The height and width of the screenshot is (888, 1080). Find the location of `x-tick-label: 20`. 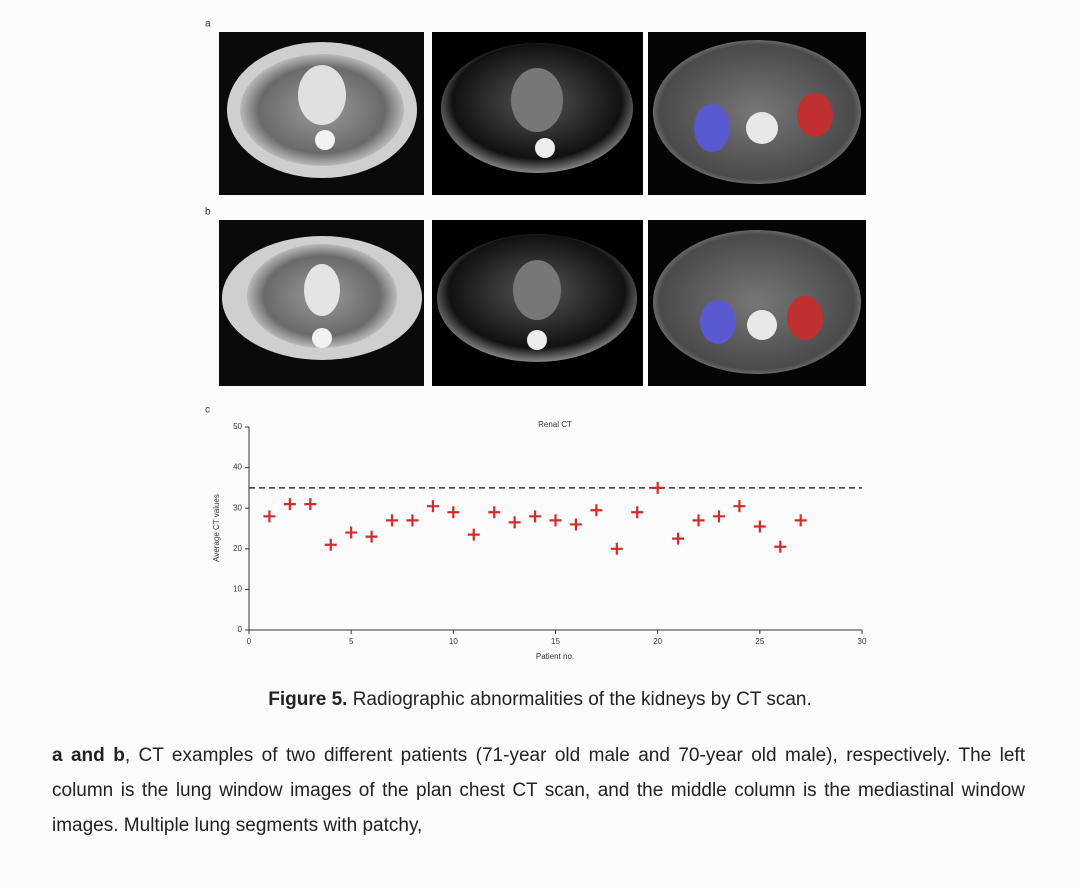

x-tick-label: 20 is located at coordinates (657, 641).